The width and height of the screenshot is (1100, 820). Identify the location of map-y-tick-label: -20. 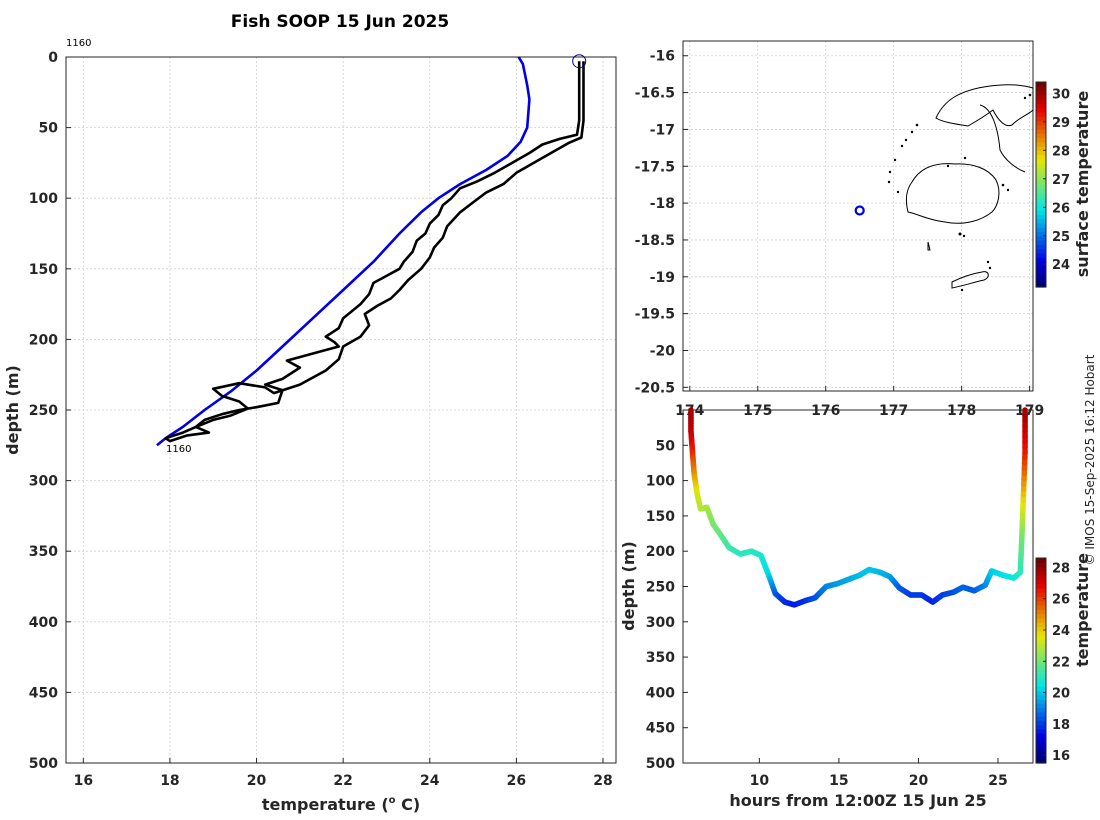
(663, 351).